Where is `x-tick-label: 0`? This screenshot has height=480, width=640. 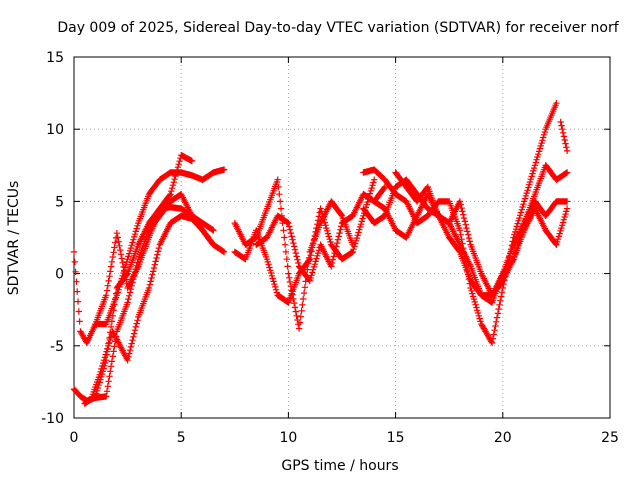 x-tick-label: 0 is located at coordinates (74, 438).